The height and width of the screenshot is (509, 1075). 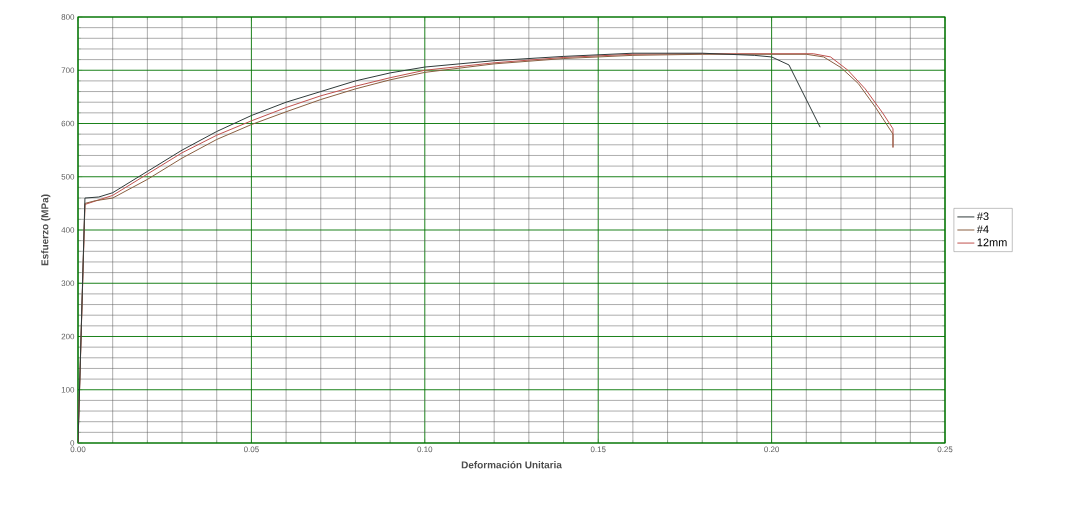 What do you see at coordinates (982, 229) in the screenshot?
I see `legend-label: #4` at bounding box center [982, 229].